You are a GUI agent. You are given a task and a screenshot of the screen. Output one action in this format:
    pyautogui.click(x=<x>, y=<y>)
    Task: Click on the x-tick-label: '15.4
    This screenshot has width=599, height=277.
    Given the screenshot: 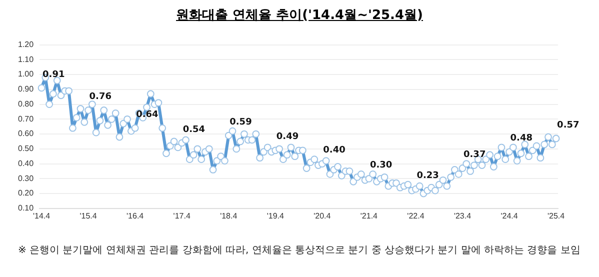 What is the action you would take?
    pyautogui.click(x=89, y=215)
    